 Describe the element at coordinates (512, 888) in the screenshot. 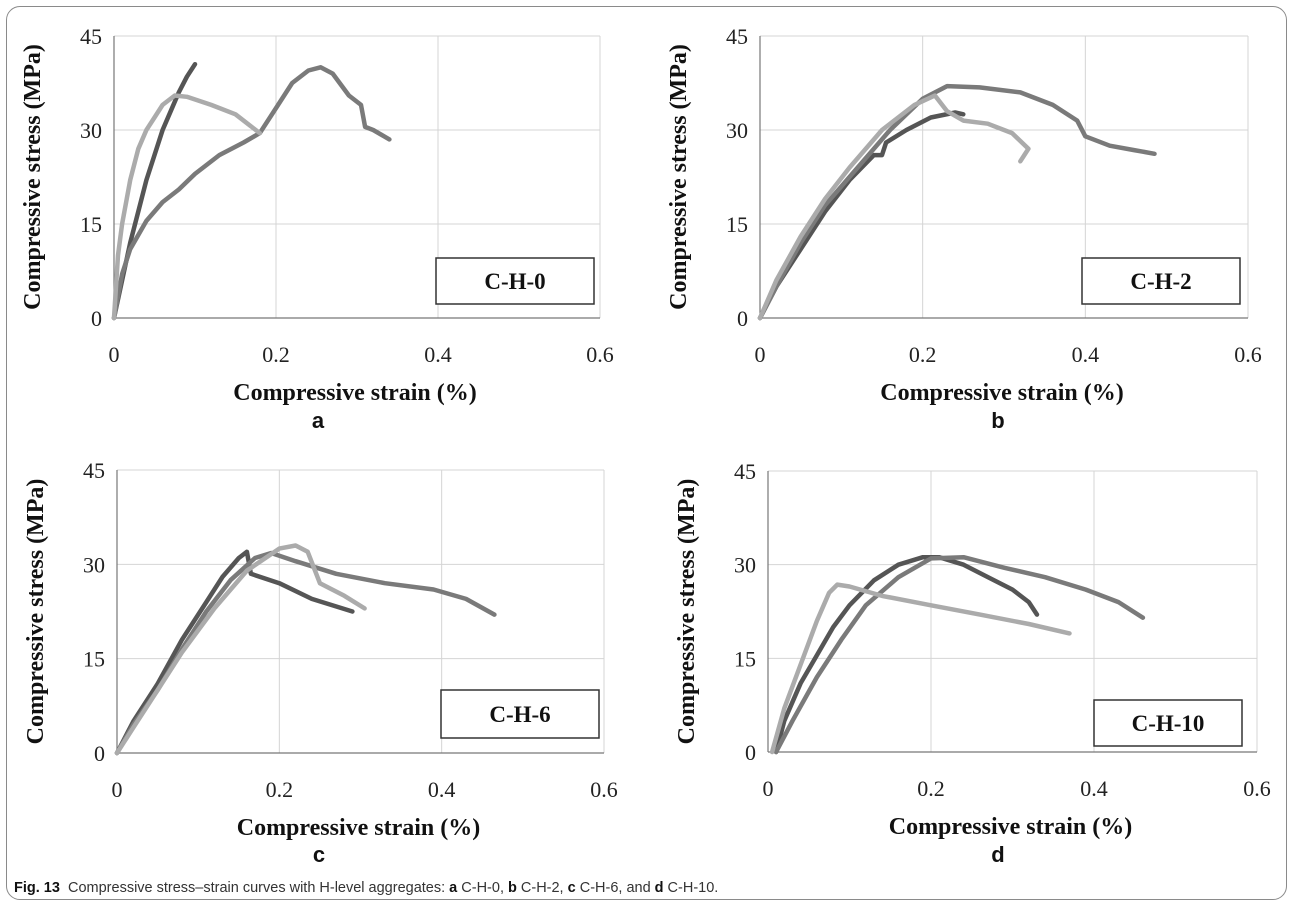

I see `caption-letter-b: b` at that location.